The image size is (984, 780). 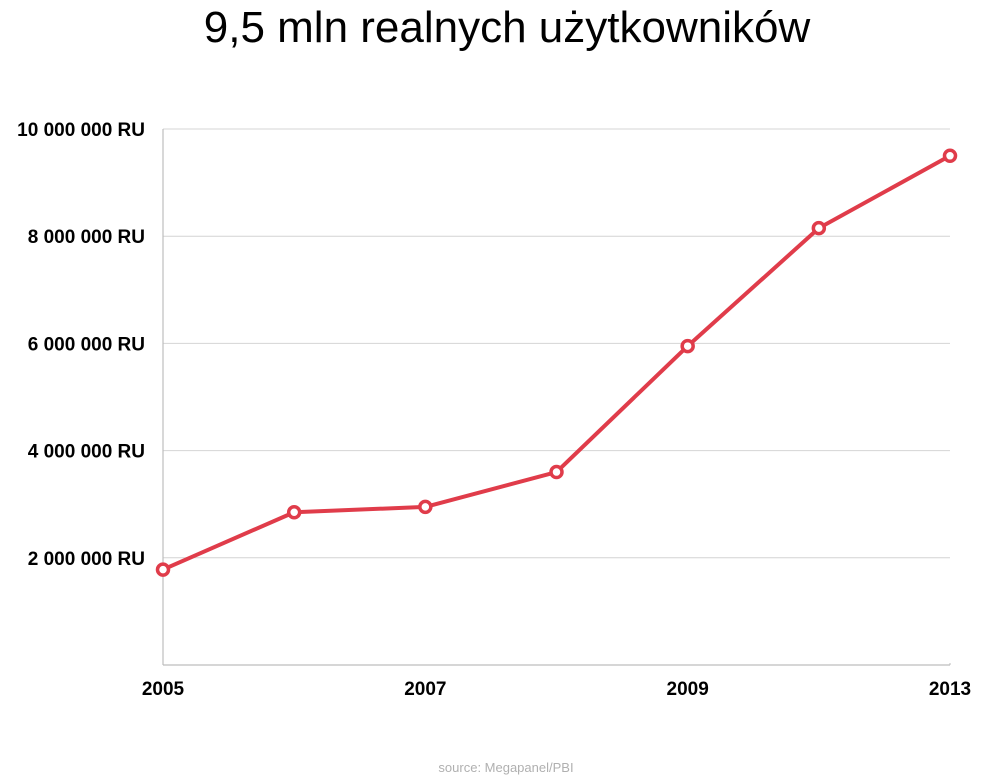 I want to click on x-tick-label: 2013, so click(x=950, y=689).